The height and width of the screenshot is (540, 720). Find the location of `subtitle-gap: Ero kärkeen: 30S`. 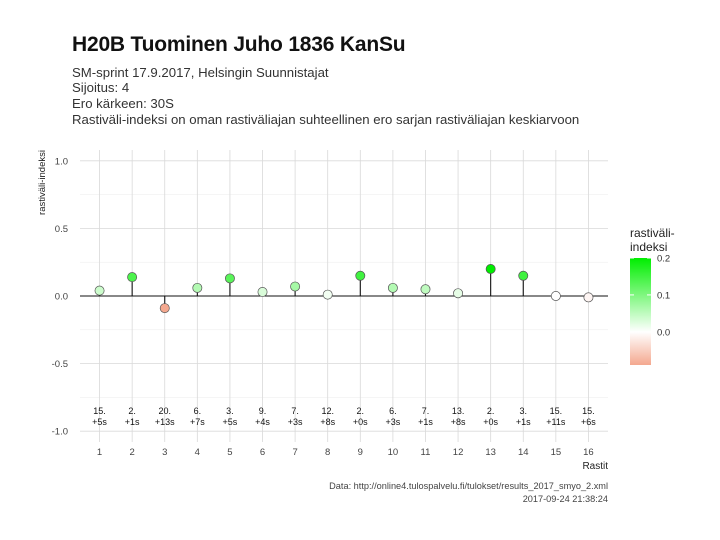

subtitle-gap: Ero kärkeen: 30S is located at coordinates (123, 103).